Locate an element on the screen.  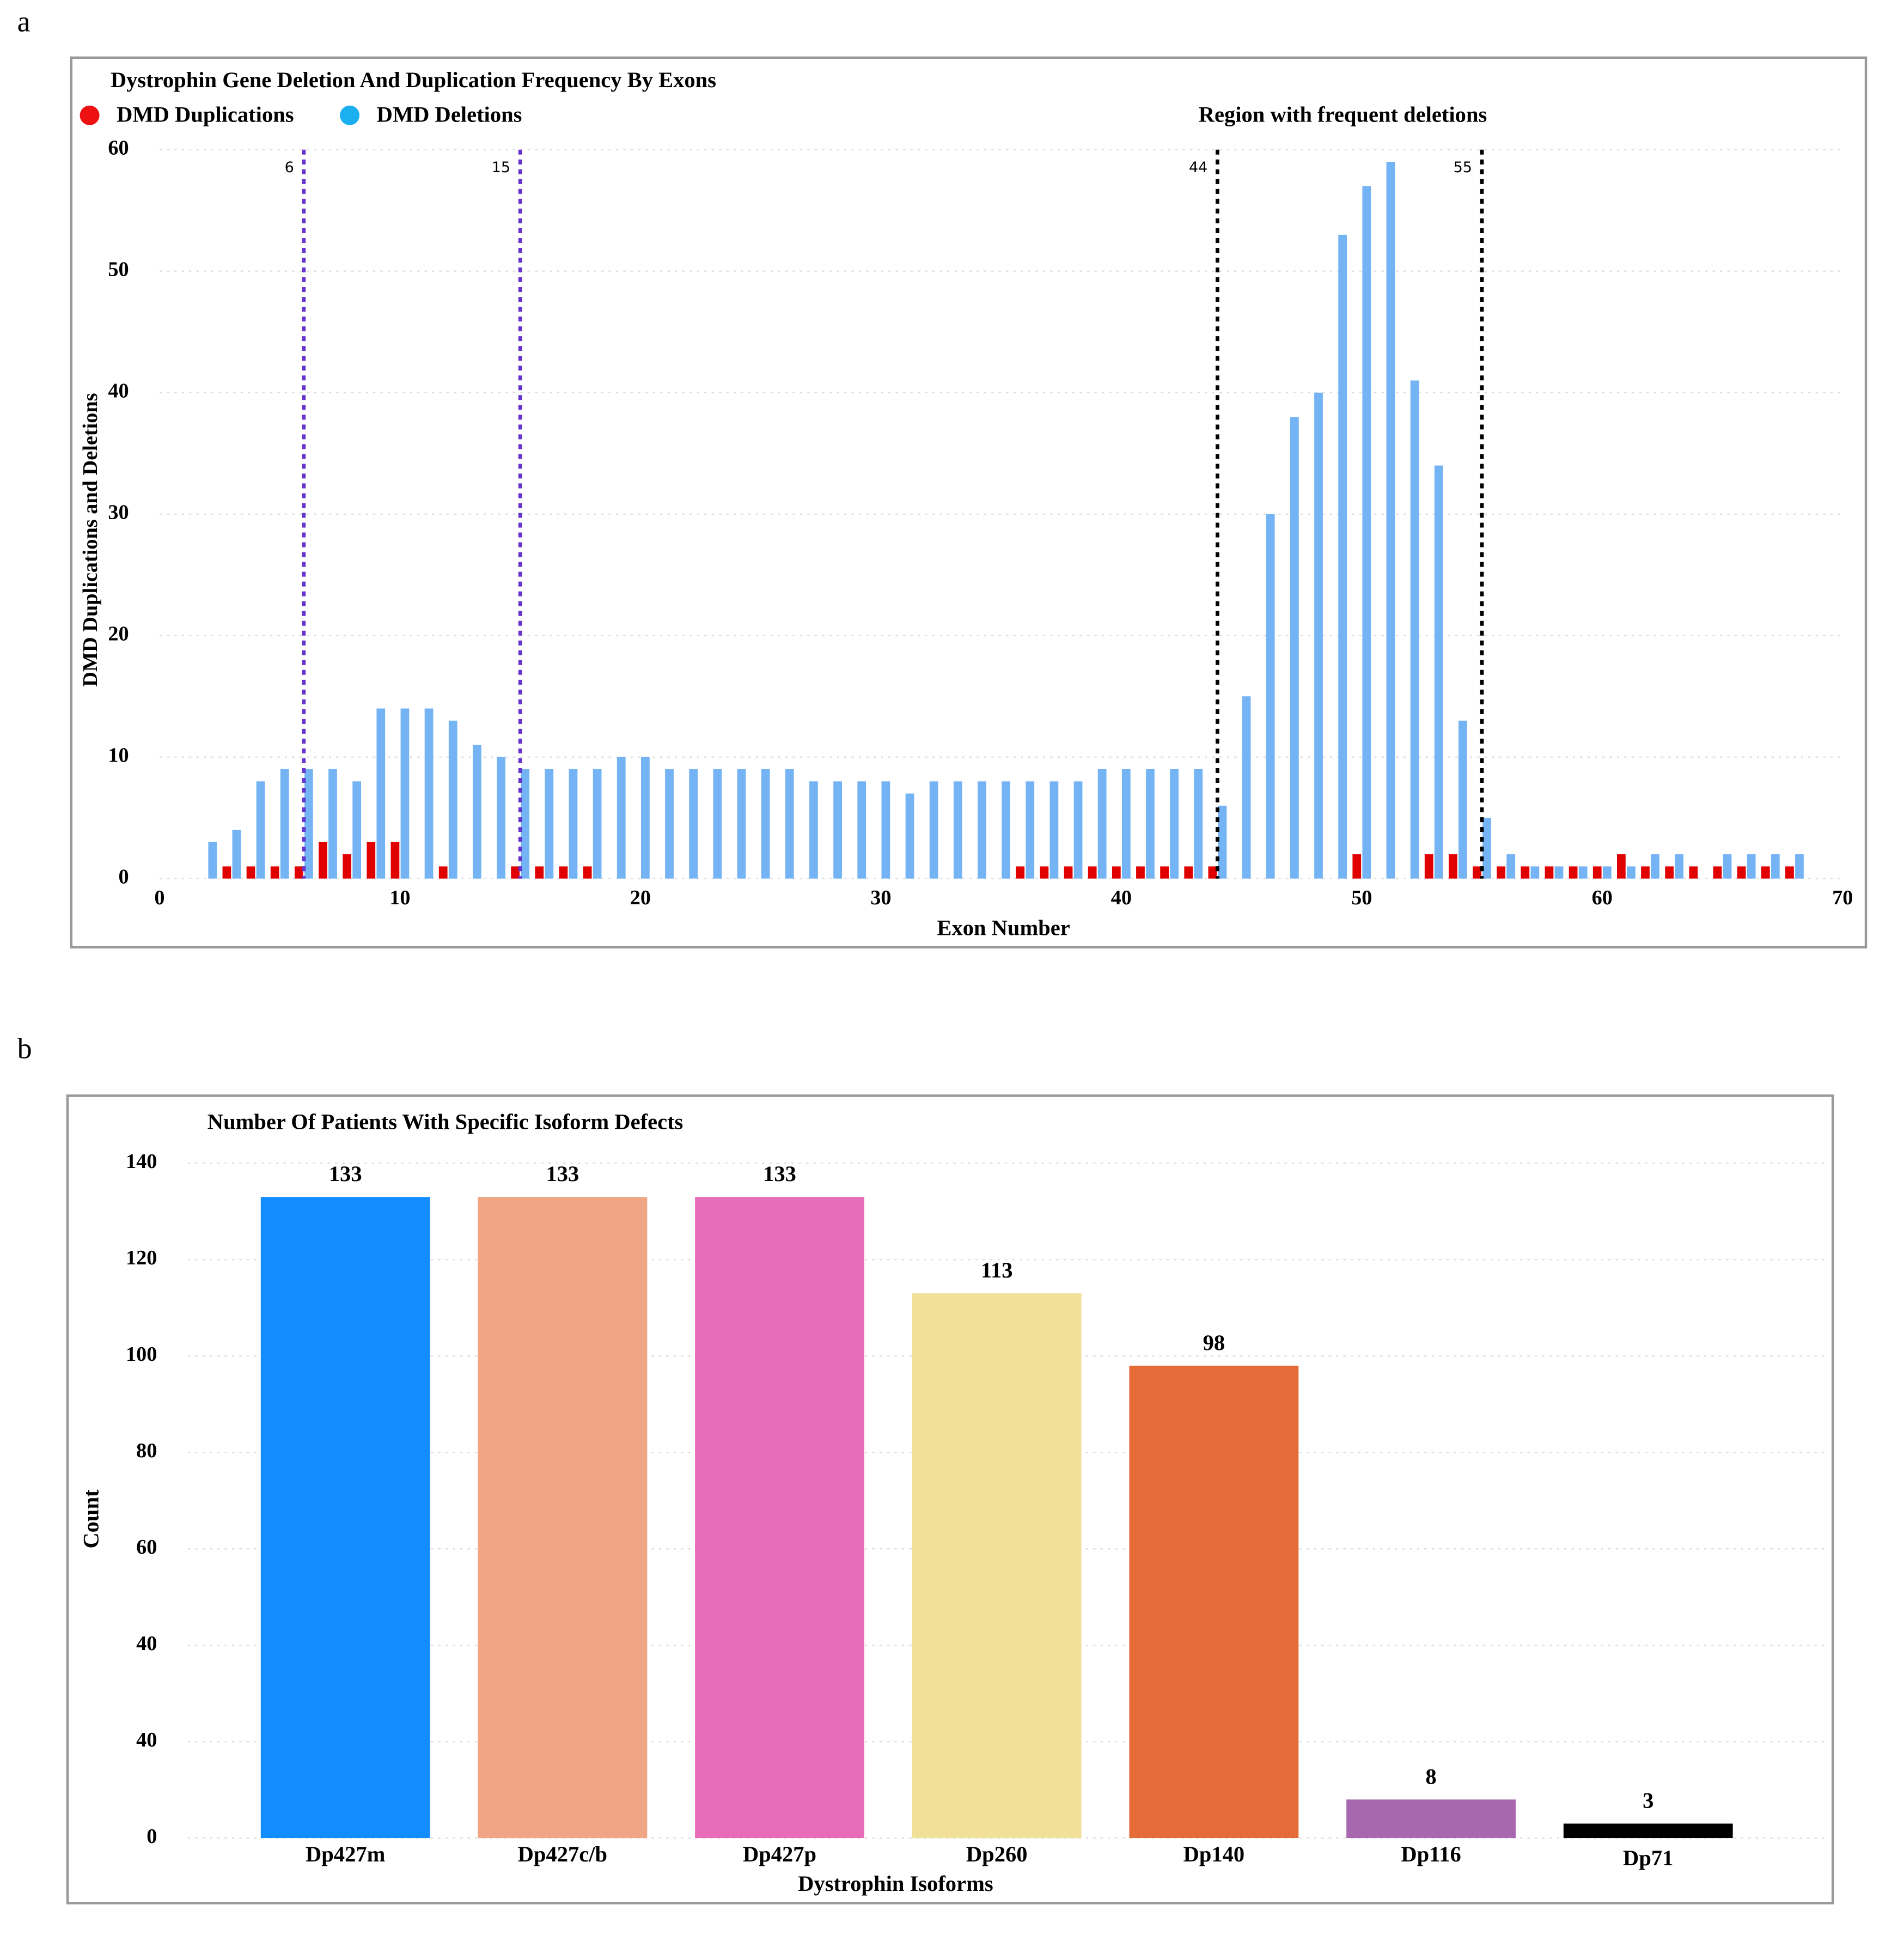
x-tick-label: Dp140 is located at coordinates (1214, 1854).